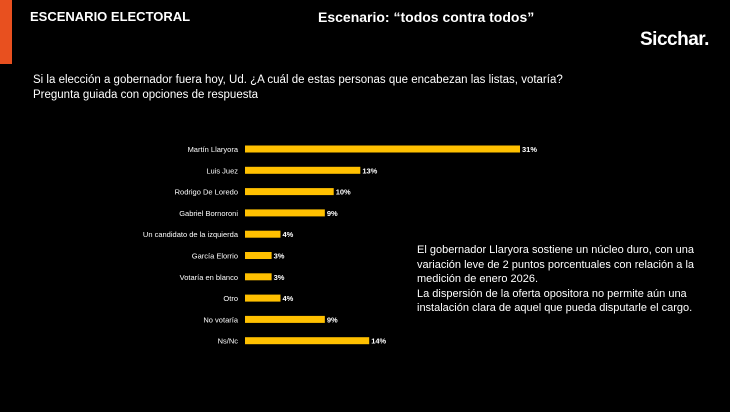 The height and width of the screenshot is (412, 730). Describe the element at coordinates (6, 32) in the screenshot. I see `accent-bar` at that location.